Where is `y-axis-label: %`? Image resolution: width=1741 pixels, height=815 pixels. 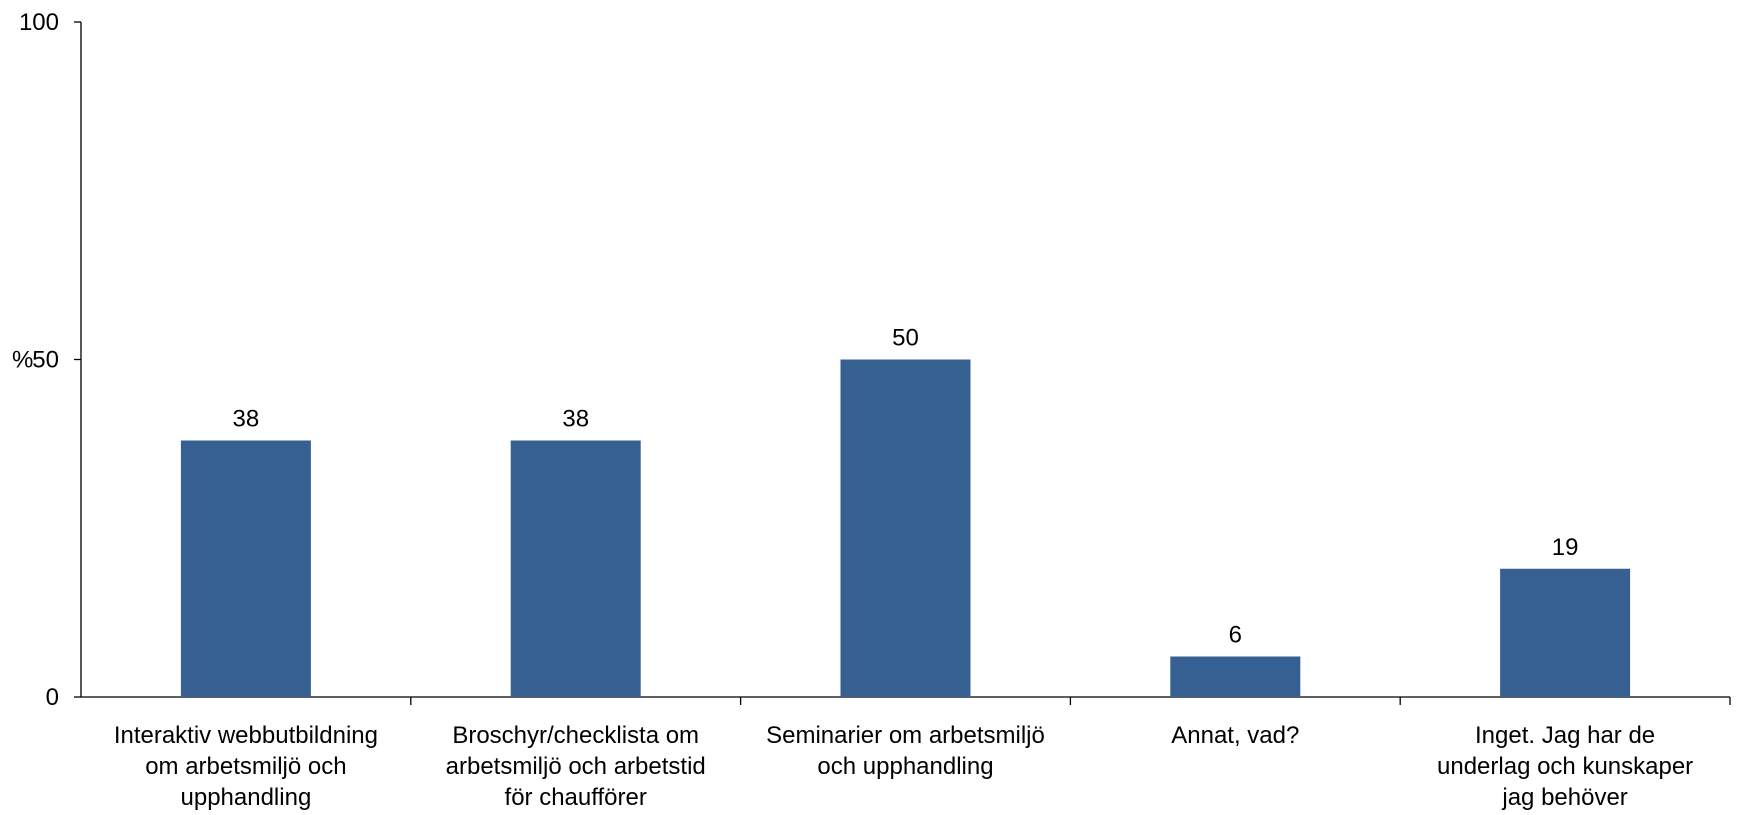
y-axis-label: % is located at coordinates (22, 360).